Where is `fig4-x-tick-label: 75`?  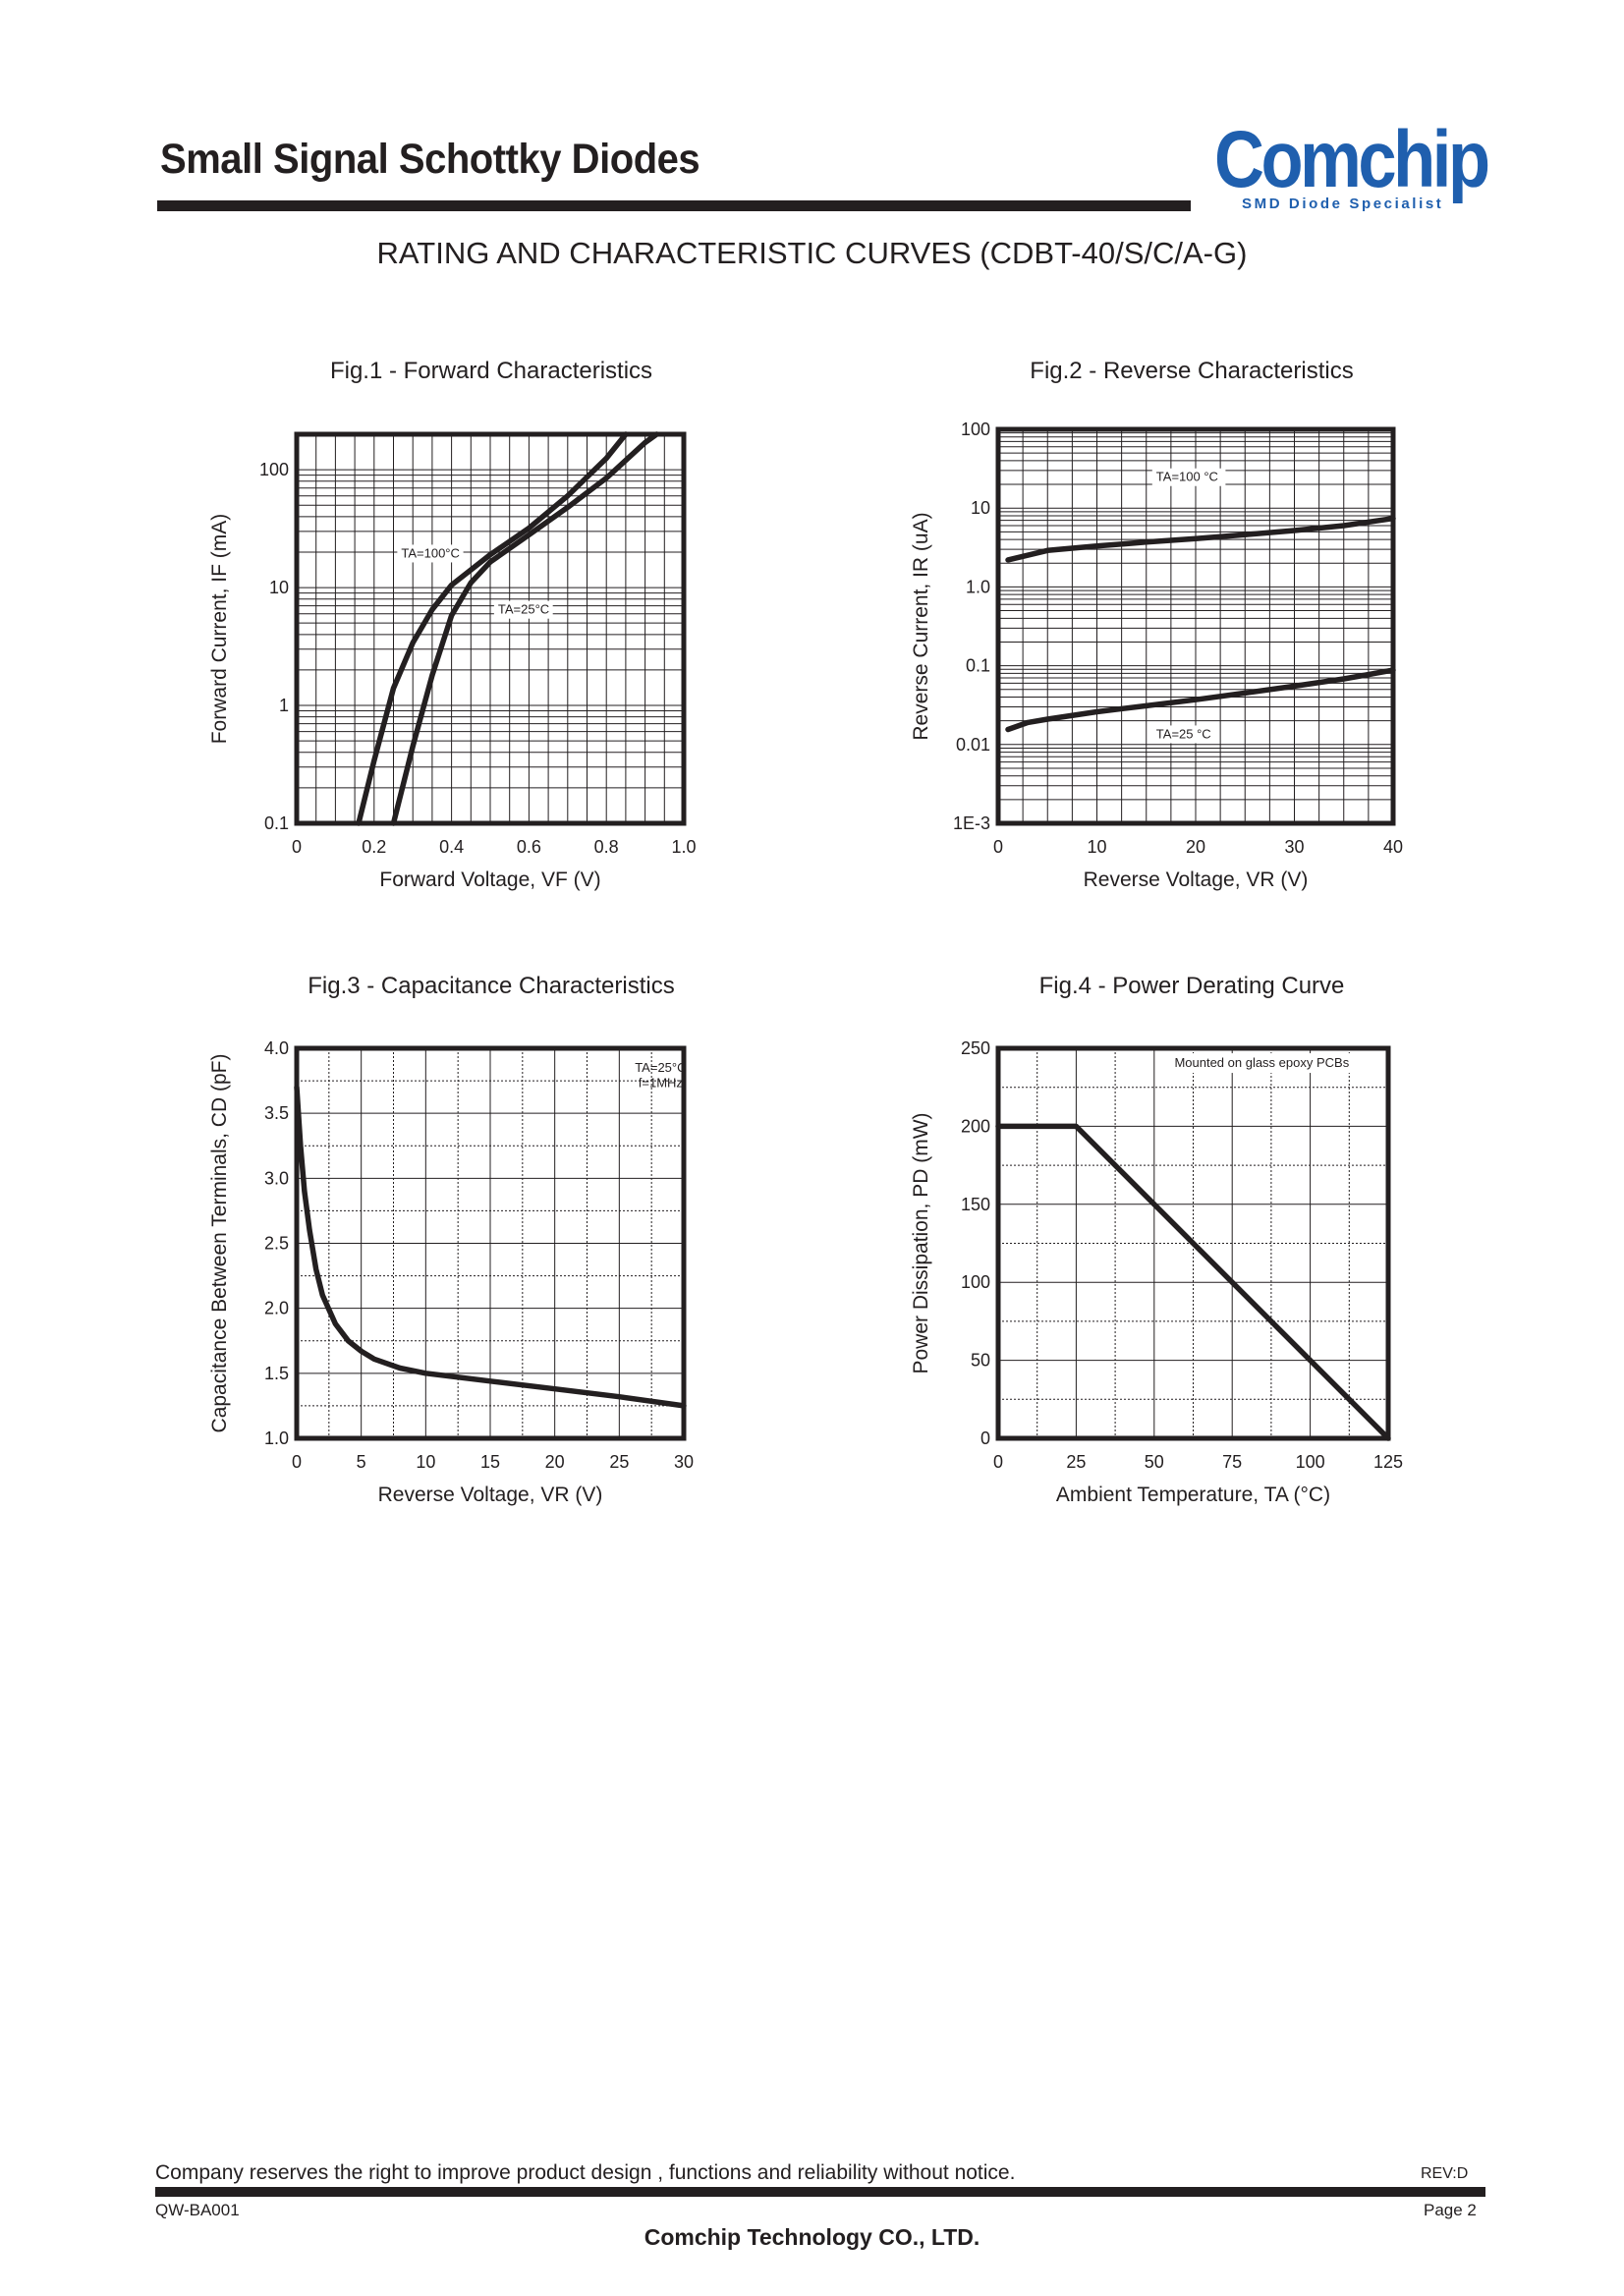 fig4-x-tick-label: 75 is located at coordinates (1232, 1462).